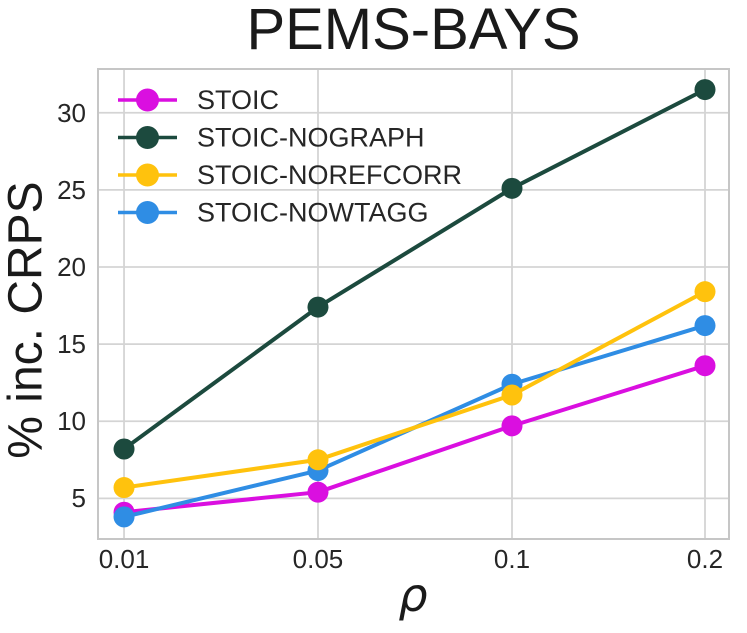 Image resolution: width=747 pixels, height=633 pixels. What do you see at coordinates (71, 344) in the screenshot?
I see `y-tick-label: 15` at bounding box center [71, 344].